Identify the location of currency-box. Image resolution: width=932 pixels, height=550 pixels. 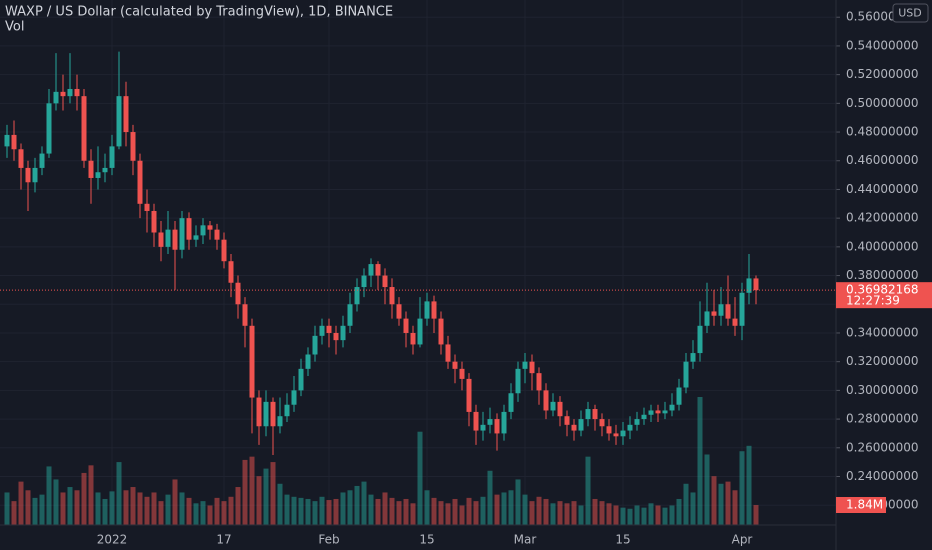
(910, 13).